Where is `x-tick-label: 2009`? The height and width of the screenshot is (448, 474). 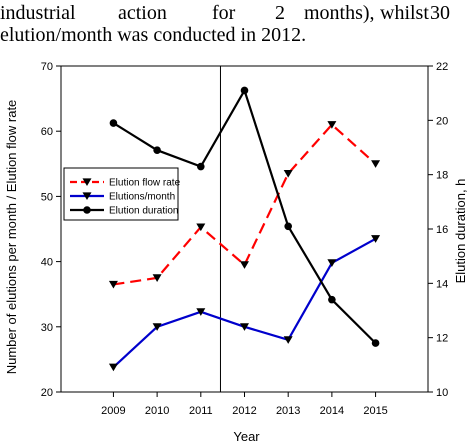 x-tick-label: 2009 is located at coordinates (113, 411).